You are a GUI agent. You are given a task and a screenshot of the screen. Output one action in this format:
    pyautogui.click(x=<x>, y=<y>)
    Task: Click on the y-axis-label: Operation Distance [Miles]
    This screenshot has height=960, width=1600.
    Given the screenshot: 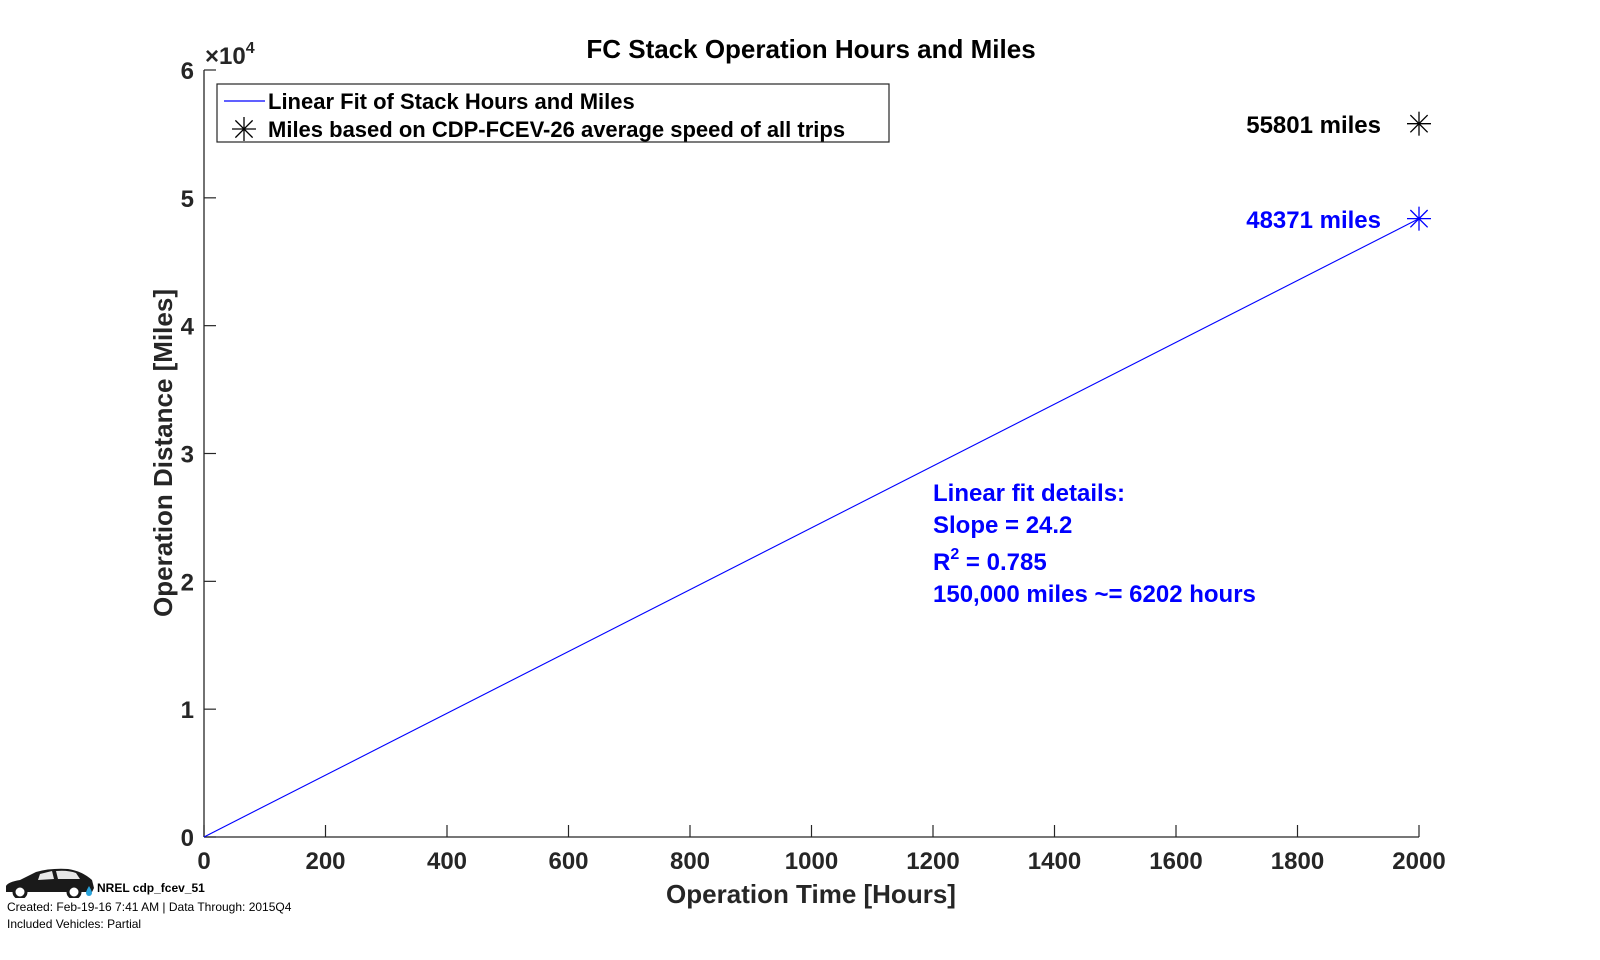 What is the action you would take?
    pyautogui.click(x=163, y=453)
    